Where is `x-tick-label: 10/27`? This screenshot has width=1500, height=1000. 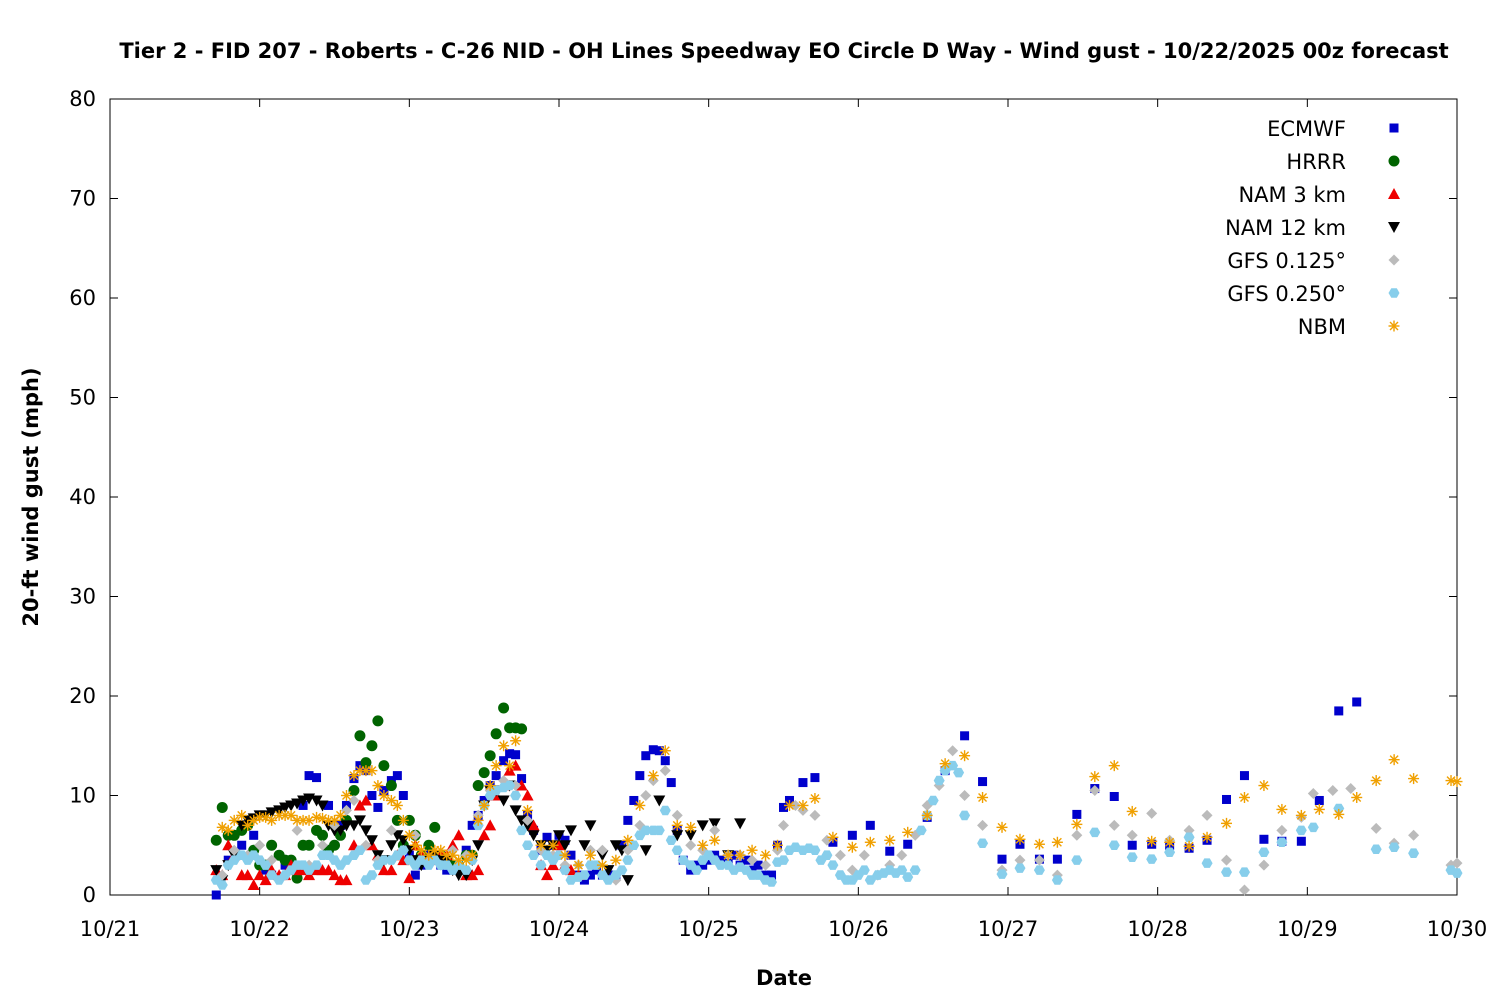 x-tick-label: 10/27 is located at coordinates (1008, 929).